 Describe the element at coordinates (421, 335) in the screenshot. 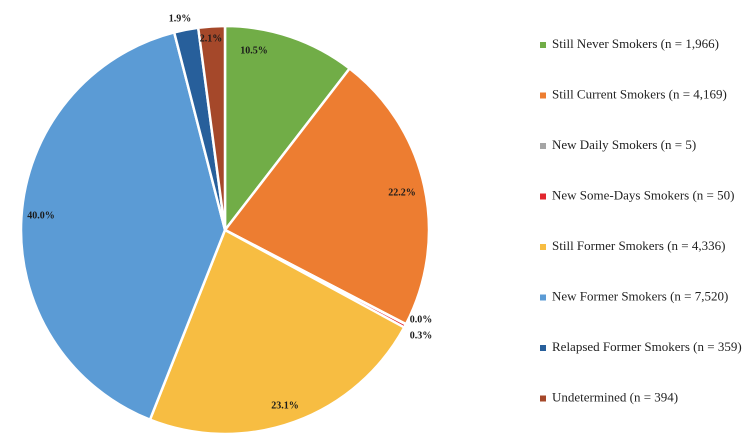

I see `slice-percent-label: 0.3%` at that location.